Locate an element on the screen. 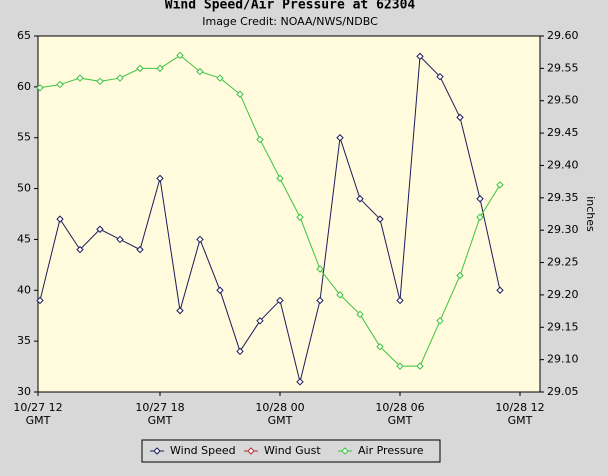 This screenshot has height=476, width=608. y-tick-label: 35 is located at coordinates (24, 340).